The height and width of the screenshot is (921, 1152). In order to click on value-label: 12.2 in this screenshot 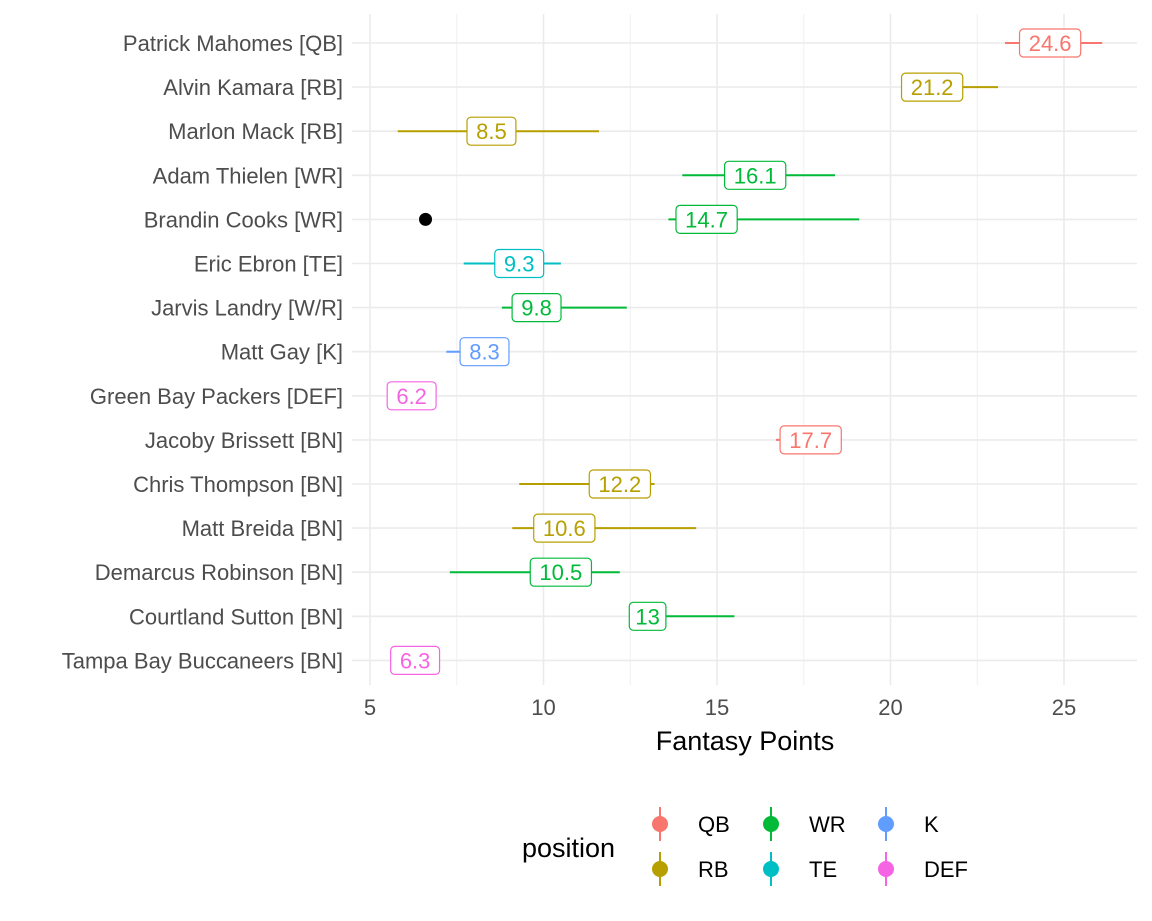, I will do `click(619, 484)`.